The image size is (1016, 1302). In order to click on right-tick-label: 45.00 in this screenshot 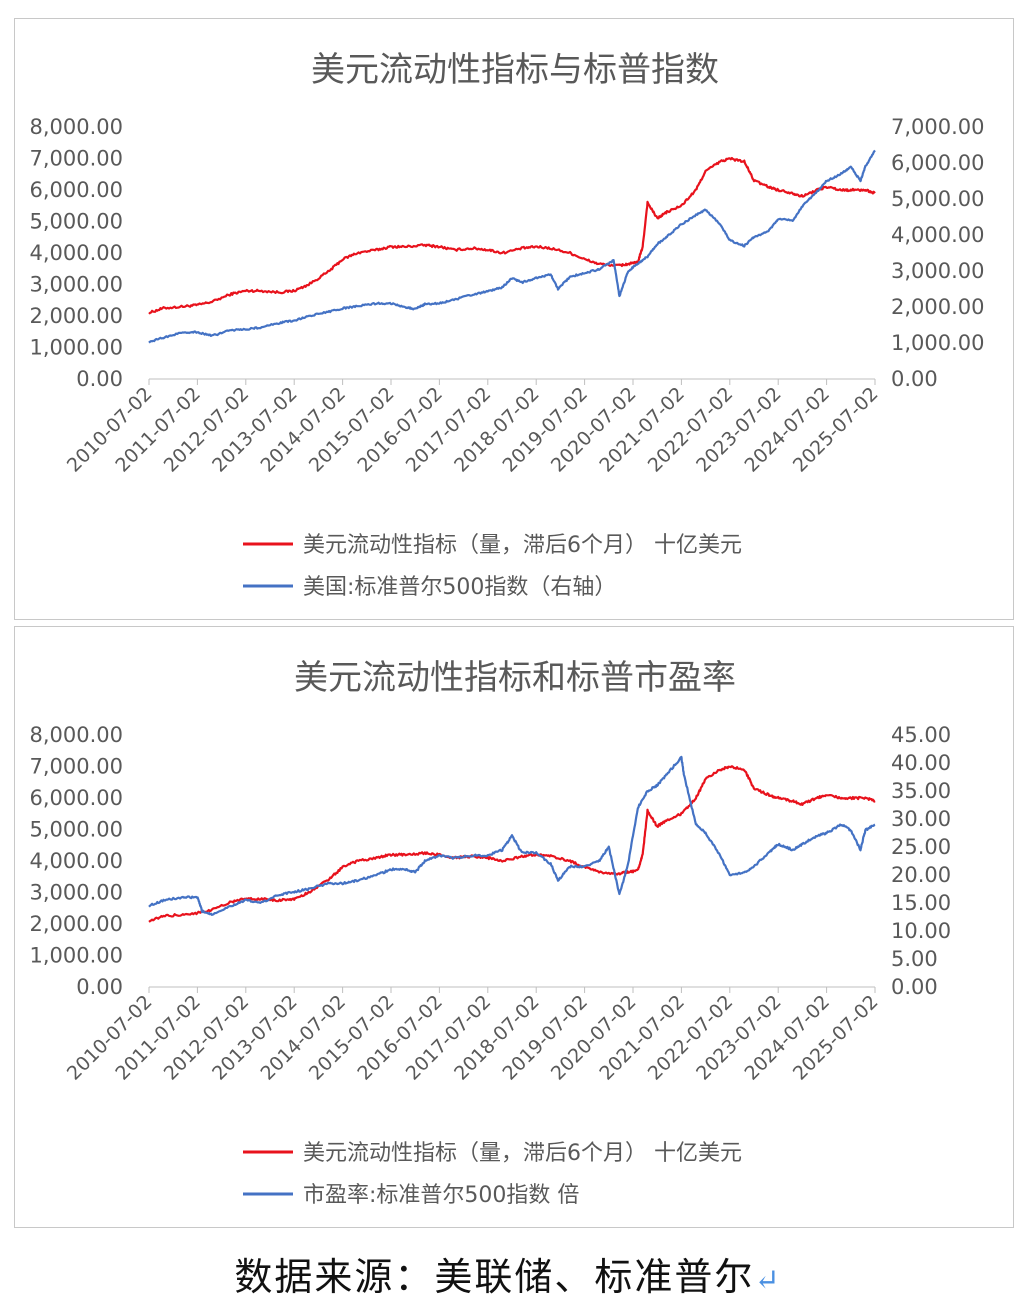, I will do `click(921, 735)`.